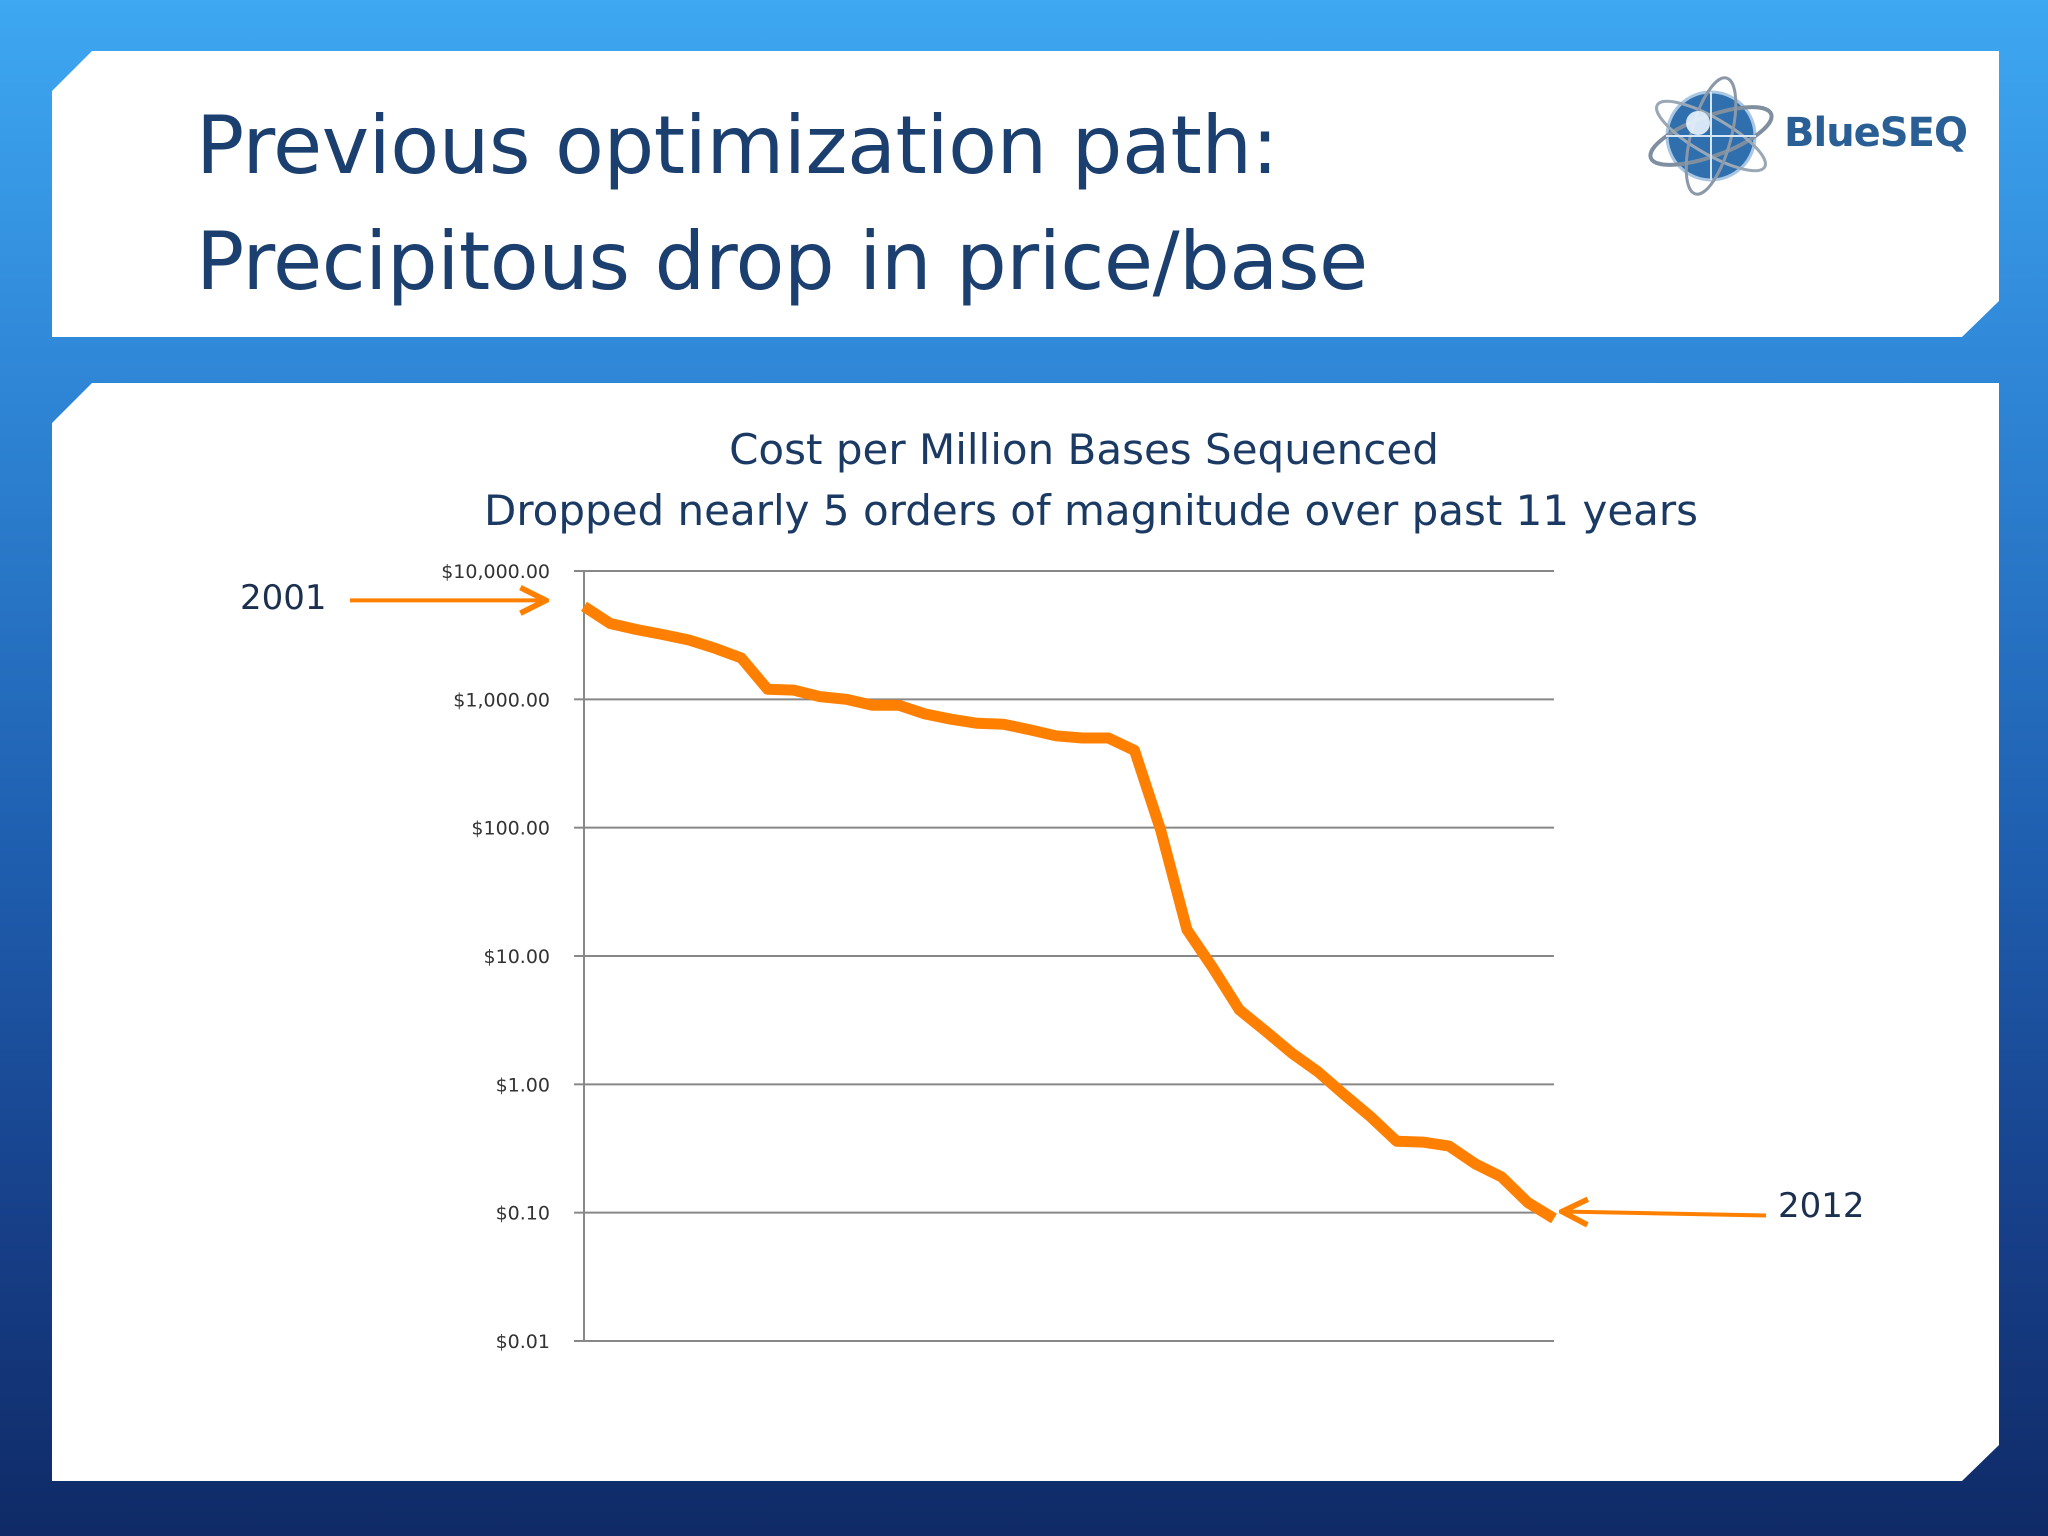 Image resolution: width=2048 pixels, height=1536 pixels. Describe the element at coordinates (1821, 1206) in the screenshot. I see `annotation-label-2012: 2012` at that location.